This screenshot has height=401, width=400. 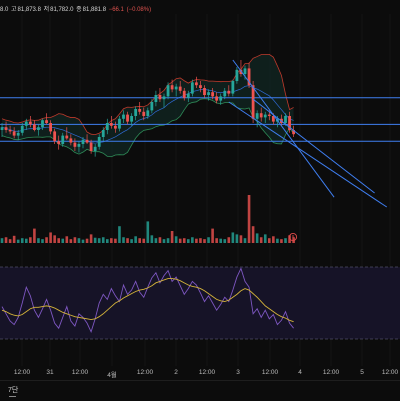 What do you see at coordinates (13, 390) in the screenshot?
I see `timezone-button: 7단` at bounding box center [13, 390].